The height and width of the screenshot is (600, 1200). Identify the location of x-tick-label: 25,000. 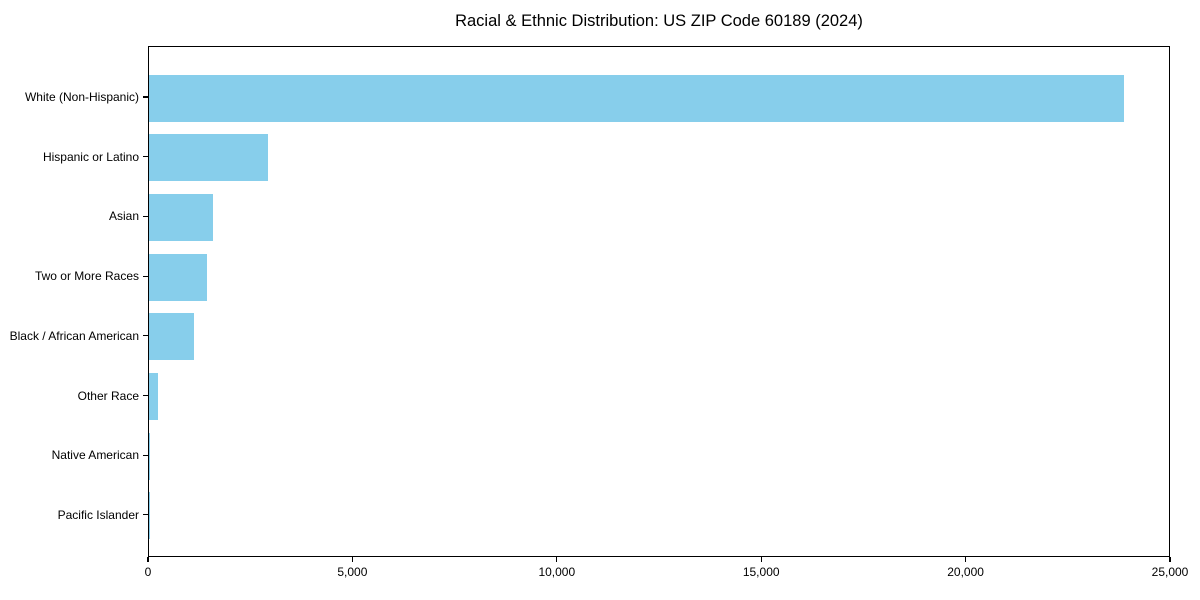
(1170, 572).